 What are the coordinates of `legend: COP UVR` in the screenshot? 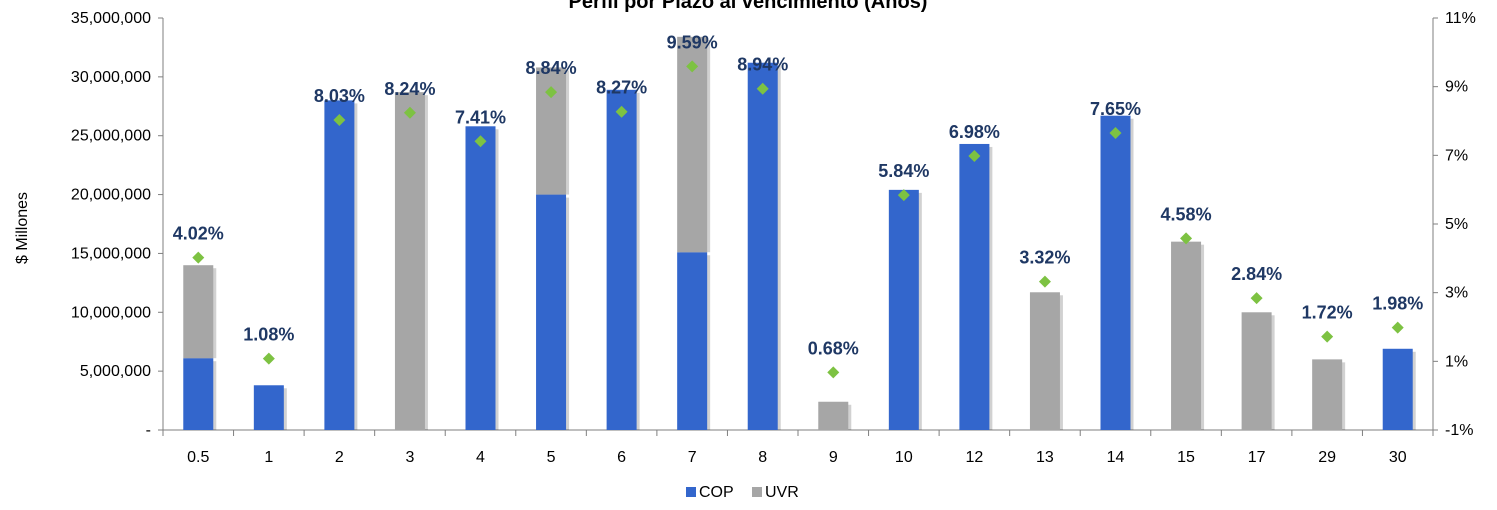 It's located at (742, 492).